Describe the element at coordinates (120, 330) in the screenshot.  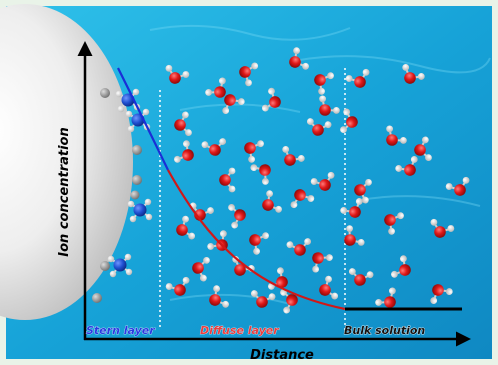
I see `stern-layer-label: Stern layer` at that location.